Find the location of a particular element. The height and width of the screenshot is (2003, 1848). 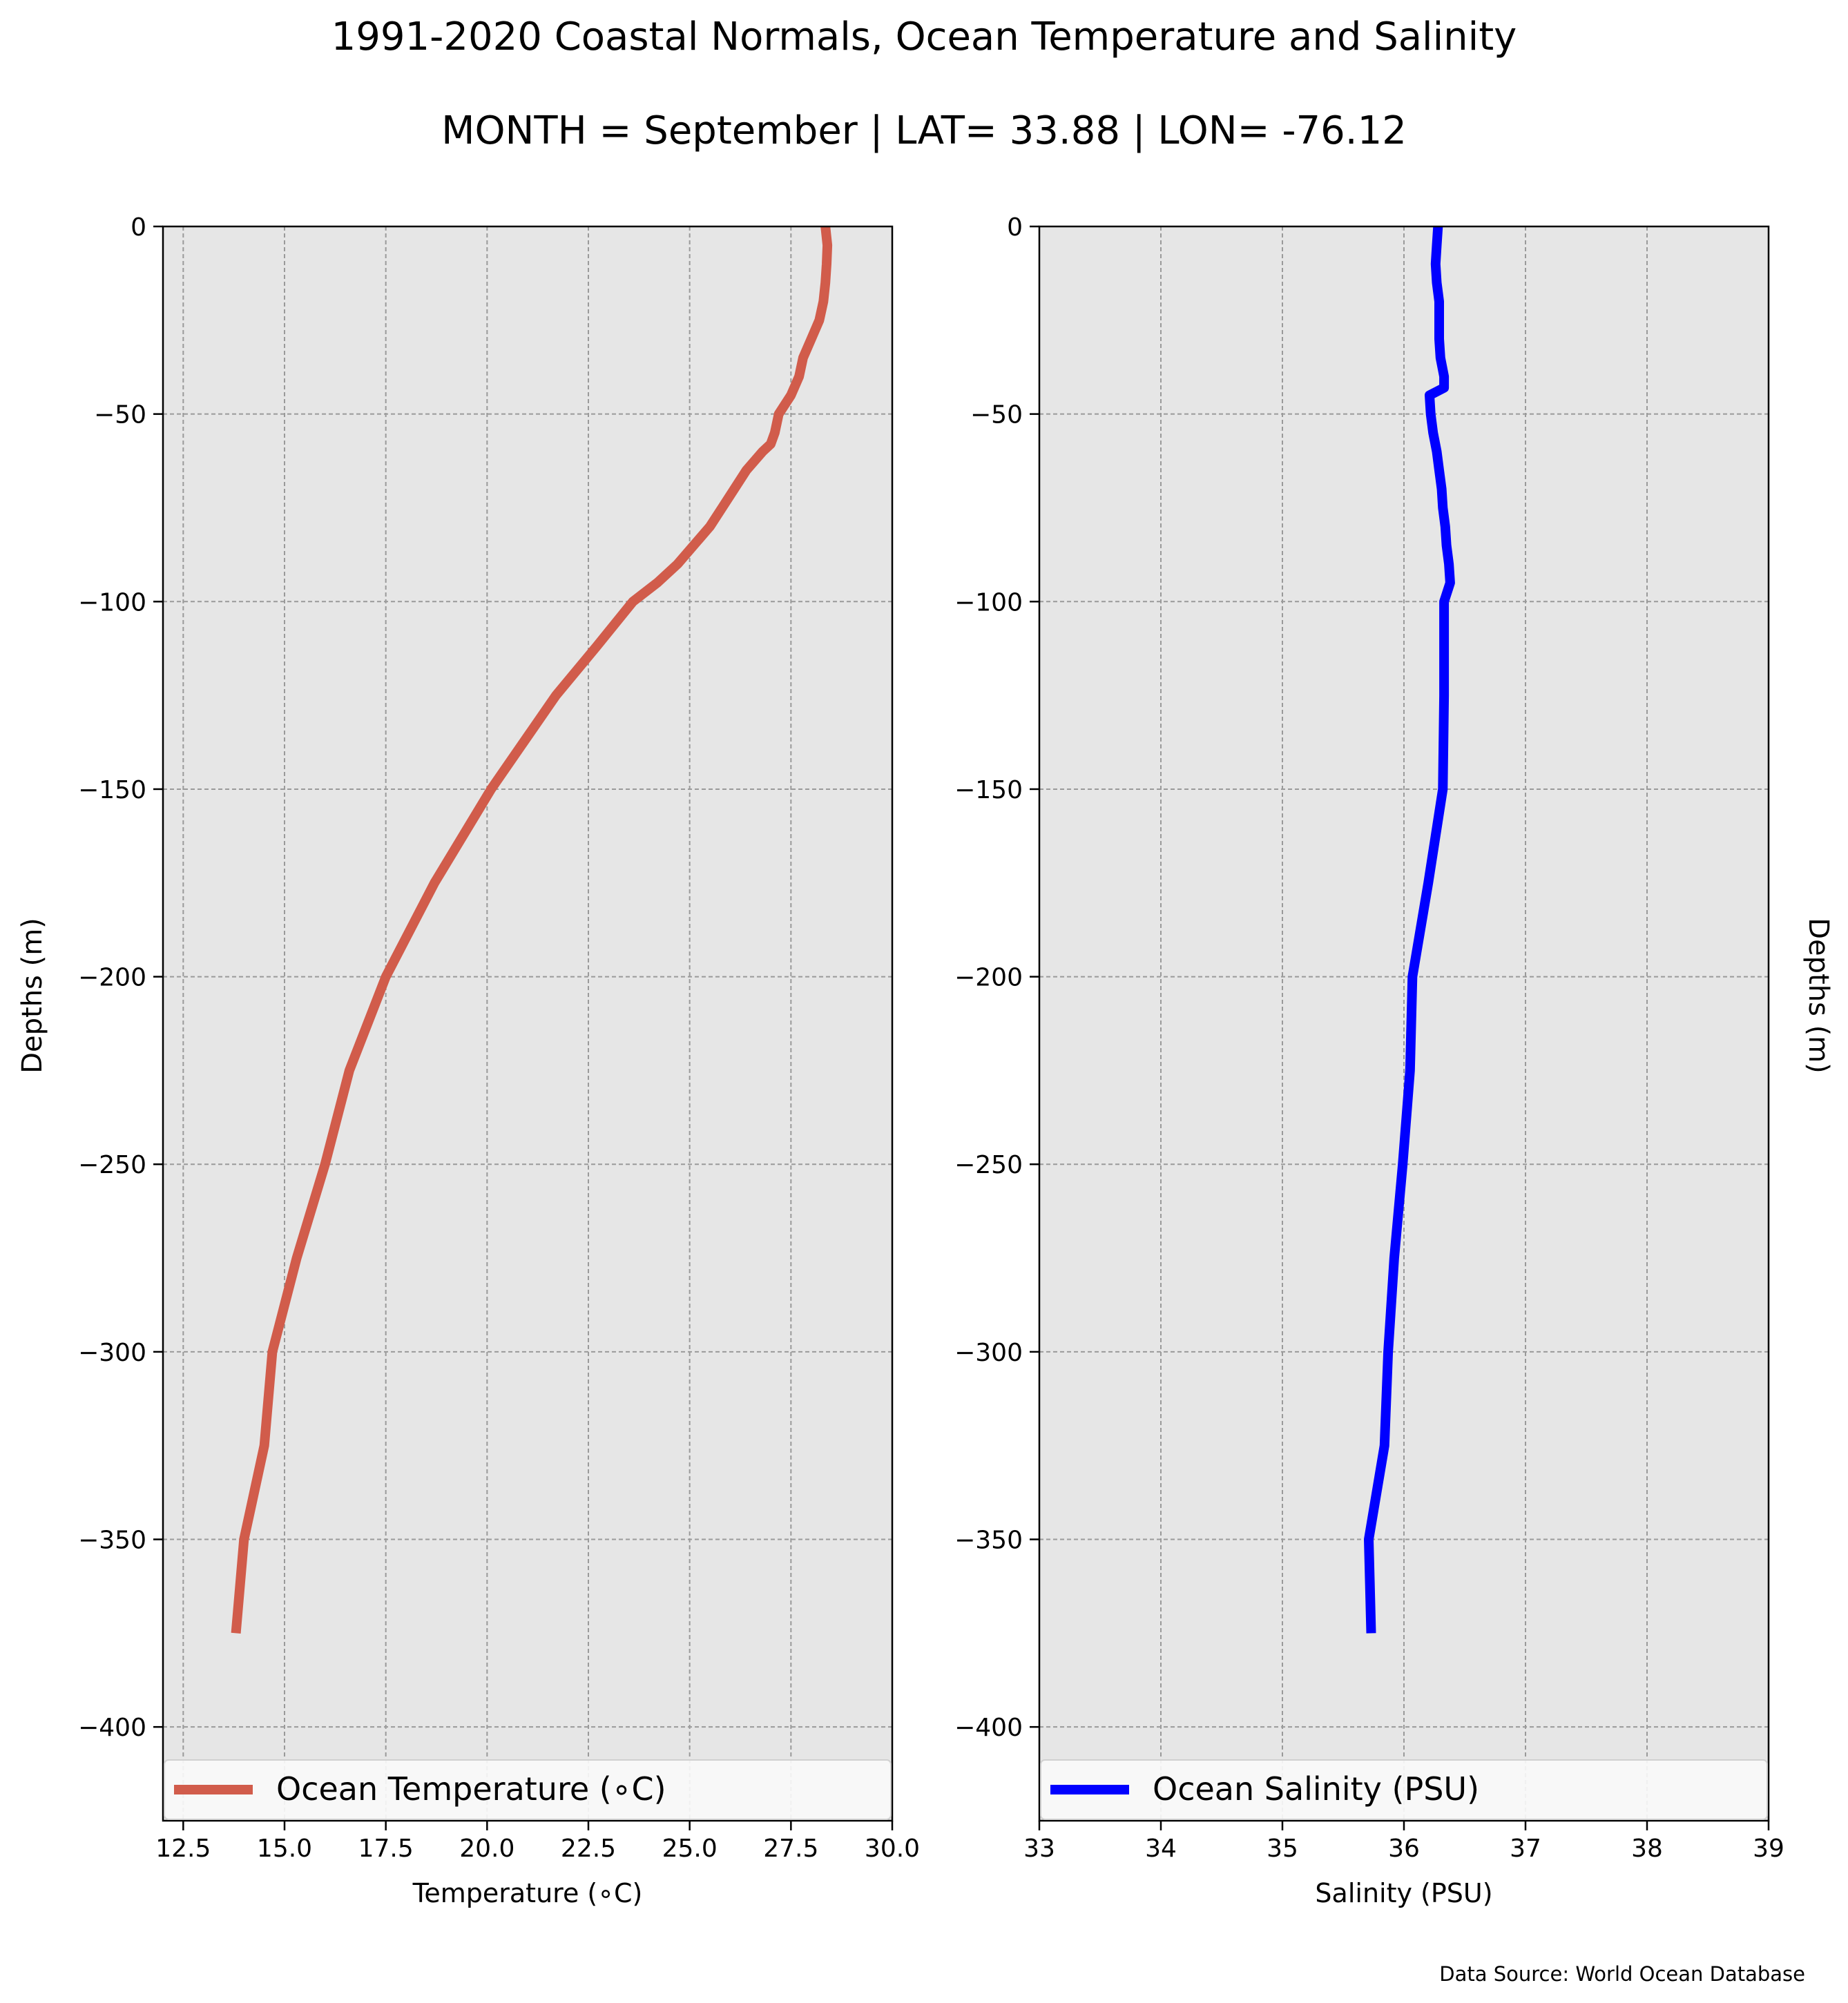

salinity-y-tick-label: −150 is located at coordinates (988, 790).